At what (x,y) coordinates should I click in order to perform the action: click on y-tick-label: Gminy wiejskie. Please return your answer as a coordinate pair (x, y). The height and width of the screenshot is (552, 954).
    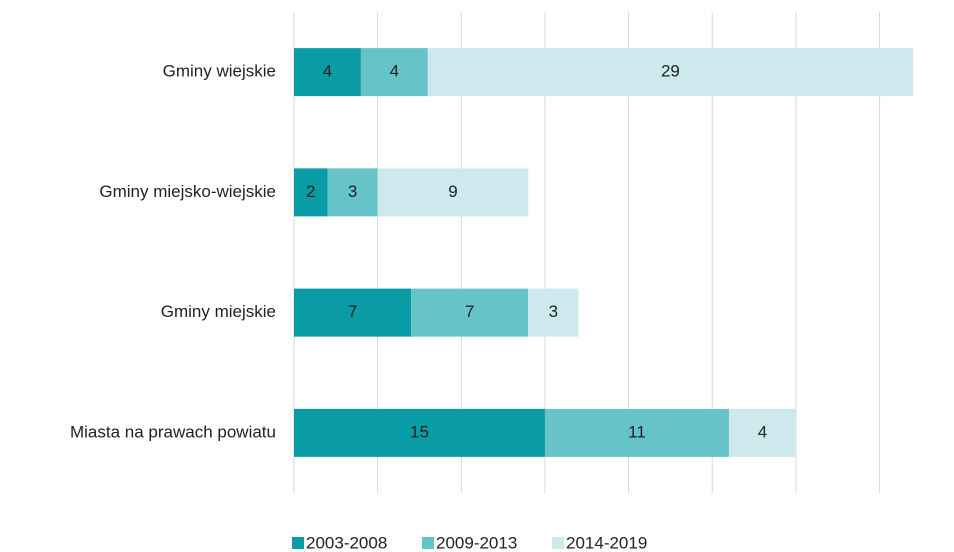
    Looking at the image, I should click on (219, 71).